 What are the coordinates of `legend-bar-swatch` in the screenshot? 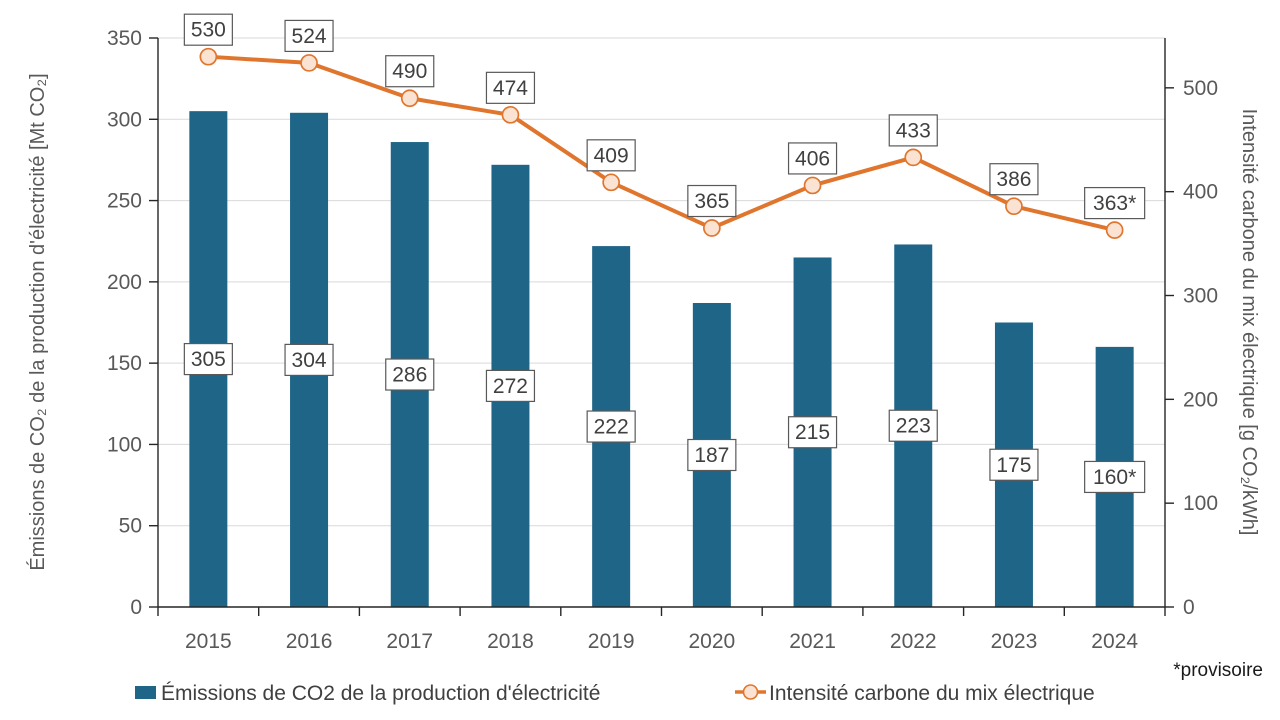 It's located at (145, 692).